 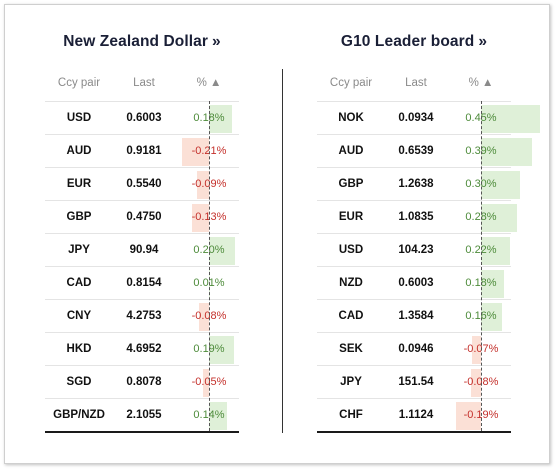 What do you see at coordinates (481, 118) in the screenshot?
I see `pct-change-cell: 0.45%` at bounding box center [481, 118].